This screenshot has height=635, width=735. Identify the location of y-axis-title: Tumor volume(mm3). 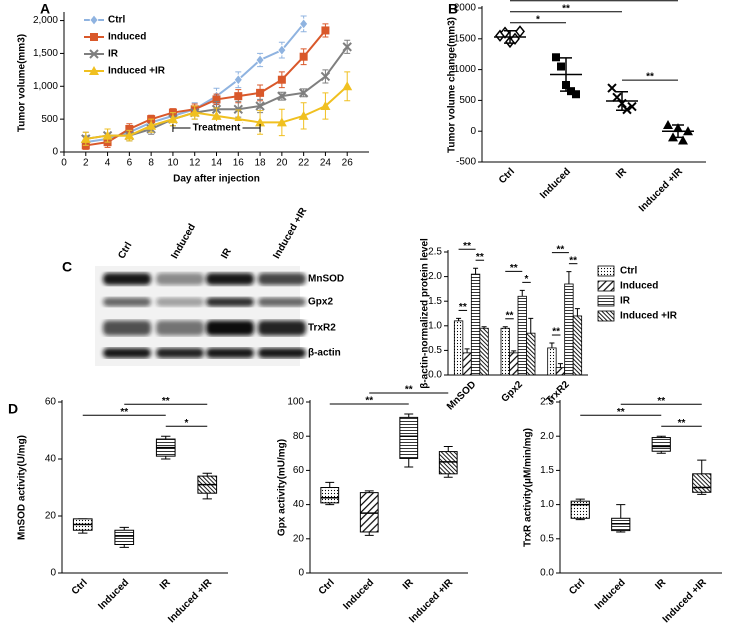
(22, 83).